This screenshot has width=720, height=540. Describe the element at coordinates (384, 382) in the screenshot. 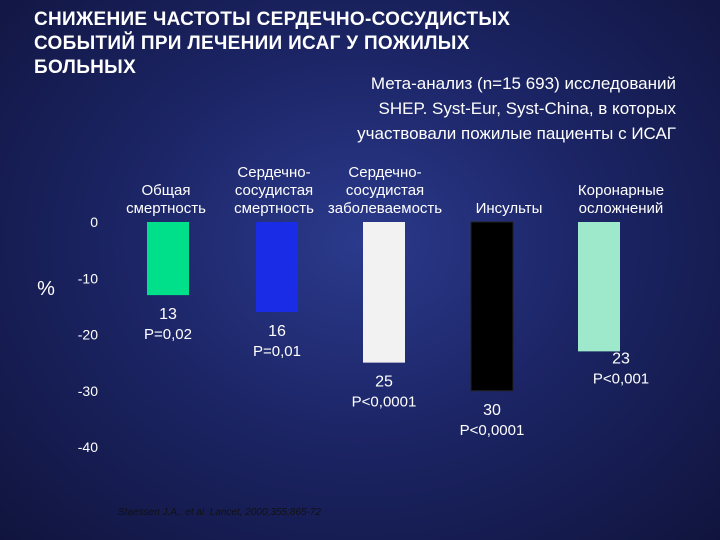

I see `data-label: 25` at that location.